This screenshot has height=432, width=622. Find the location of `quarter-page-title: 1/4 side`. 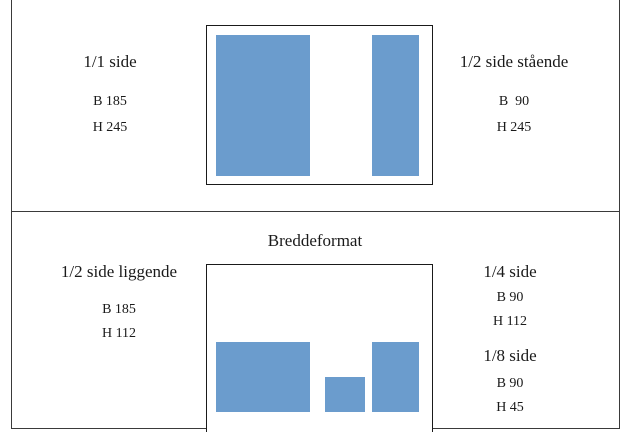

quarter-page-title: 1/4 side is located at coordinates (510, 271).